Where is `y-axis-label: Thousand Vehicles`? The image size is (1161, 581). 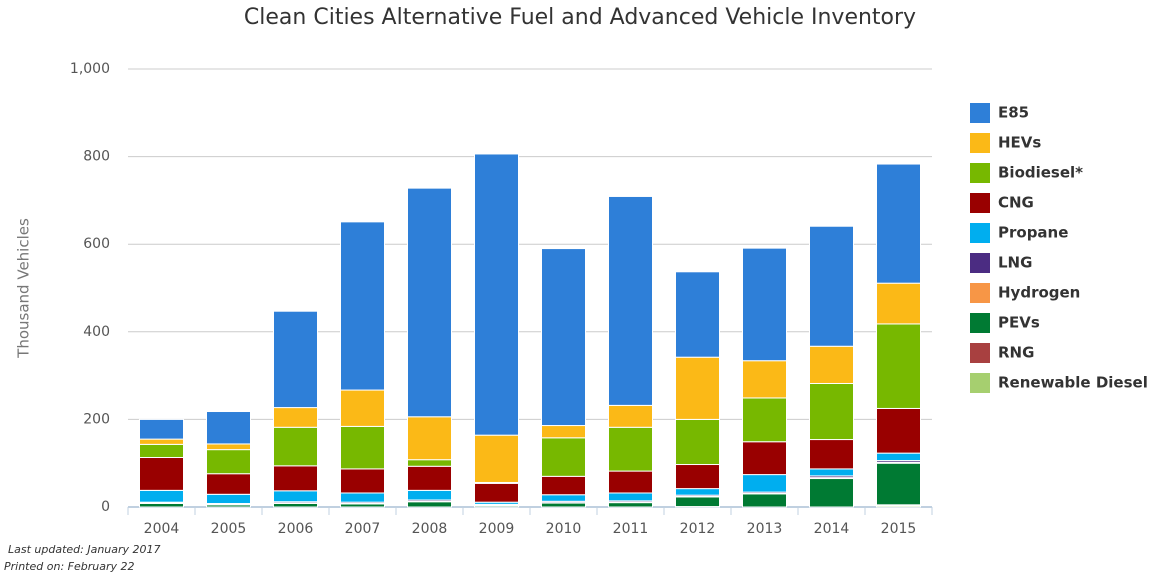
y-axis-label: Thousand Vehicles is located at coordinates (24, 288).